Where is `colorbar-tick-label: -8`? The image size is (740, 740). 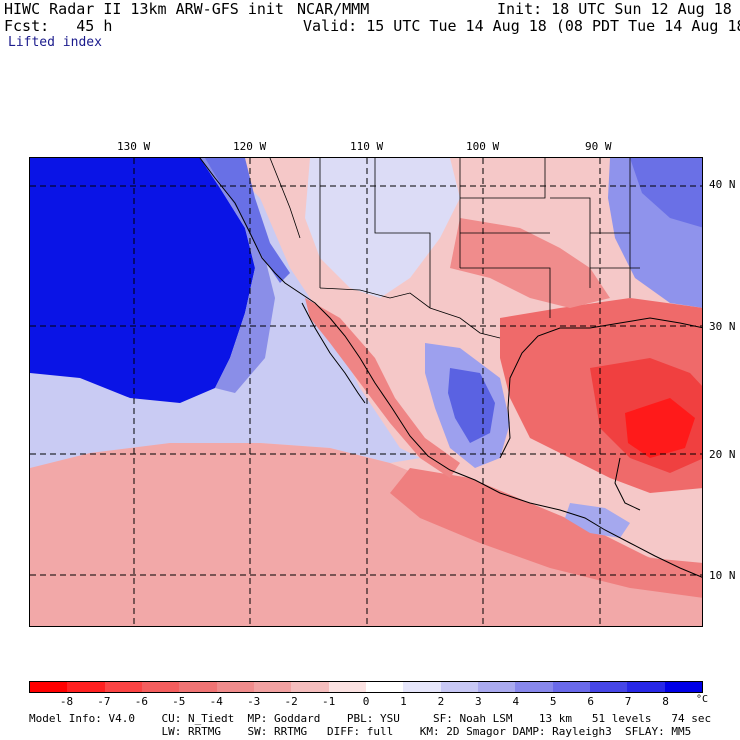
colorbar-tick-label: -8 is located at coordinates (66, 701).